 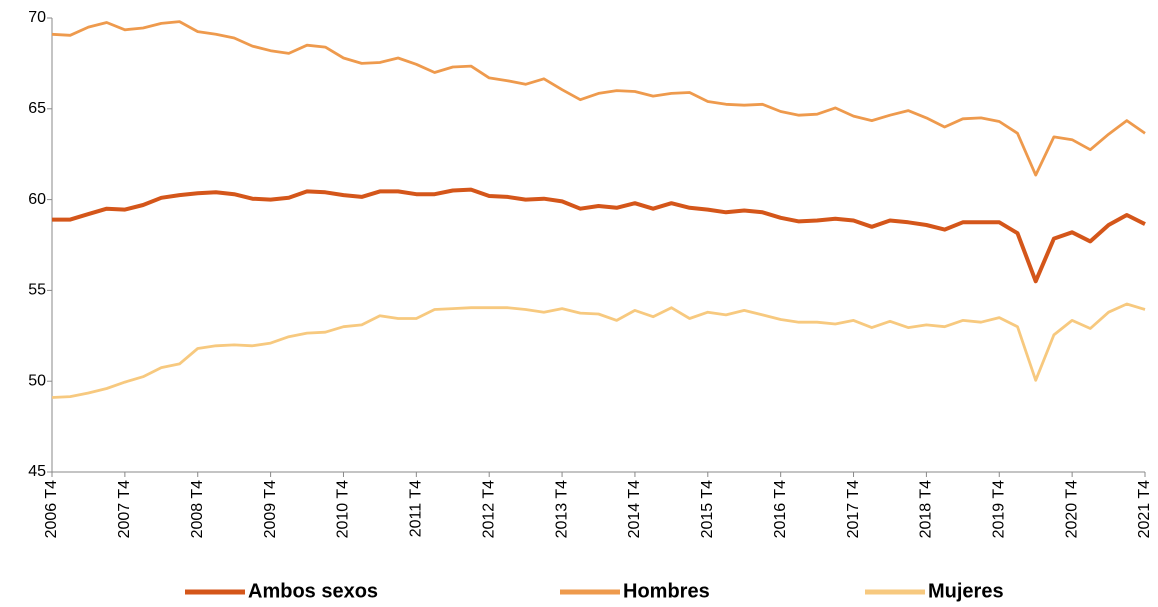 What do you see at coordinates (51, 509) in the screenshot?
I see `x-tick-label: 2006 T4` at bounding box center [51, 509].